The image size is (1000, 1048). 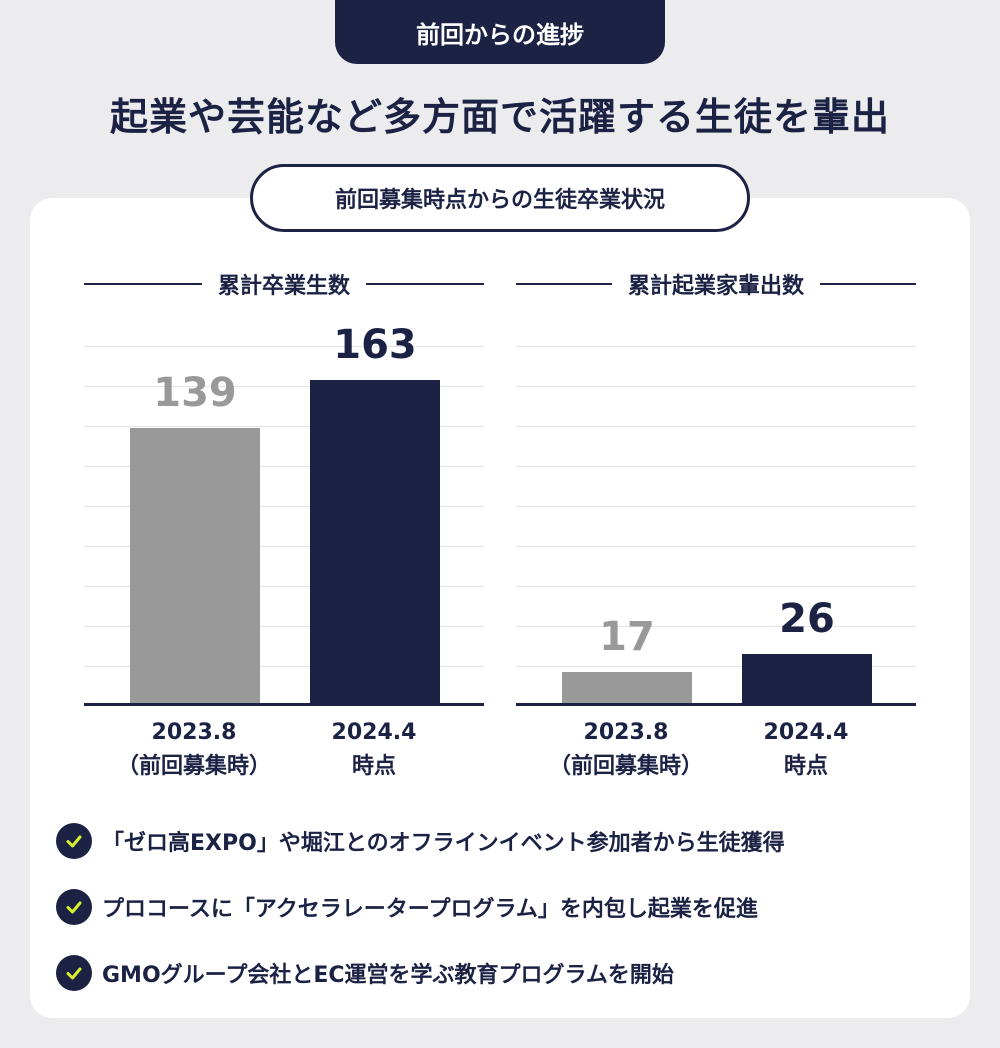 I want to click on chart-title-entrepreneurs: 累計起業家輩出数, so click(x=716, y=284).